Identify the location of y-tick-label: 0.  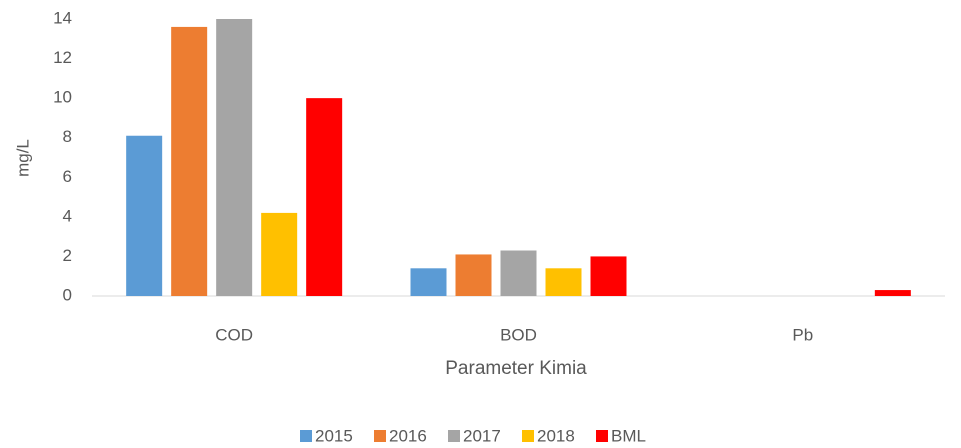
(67, 294).